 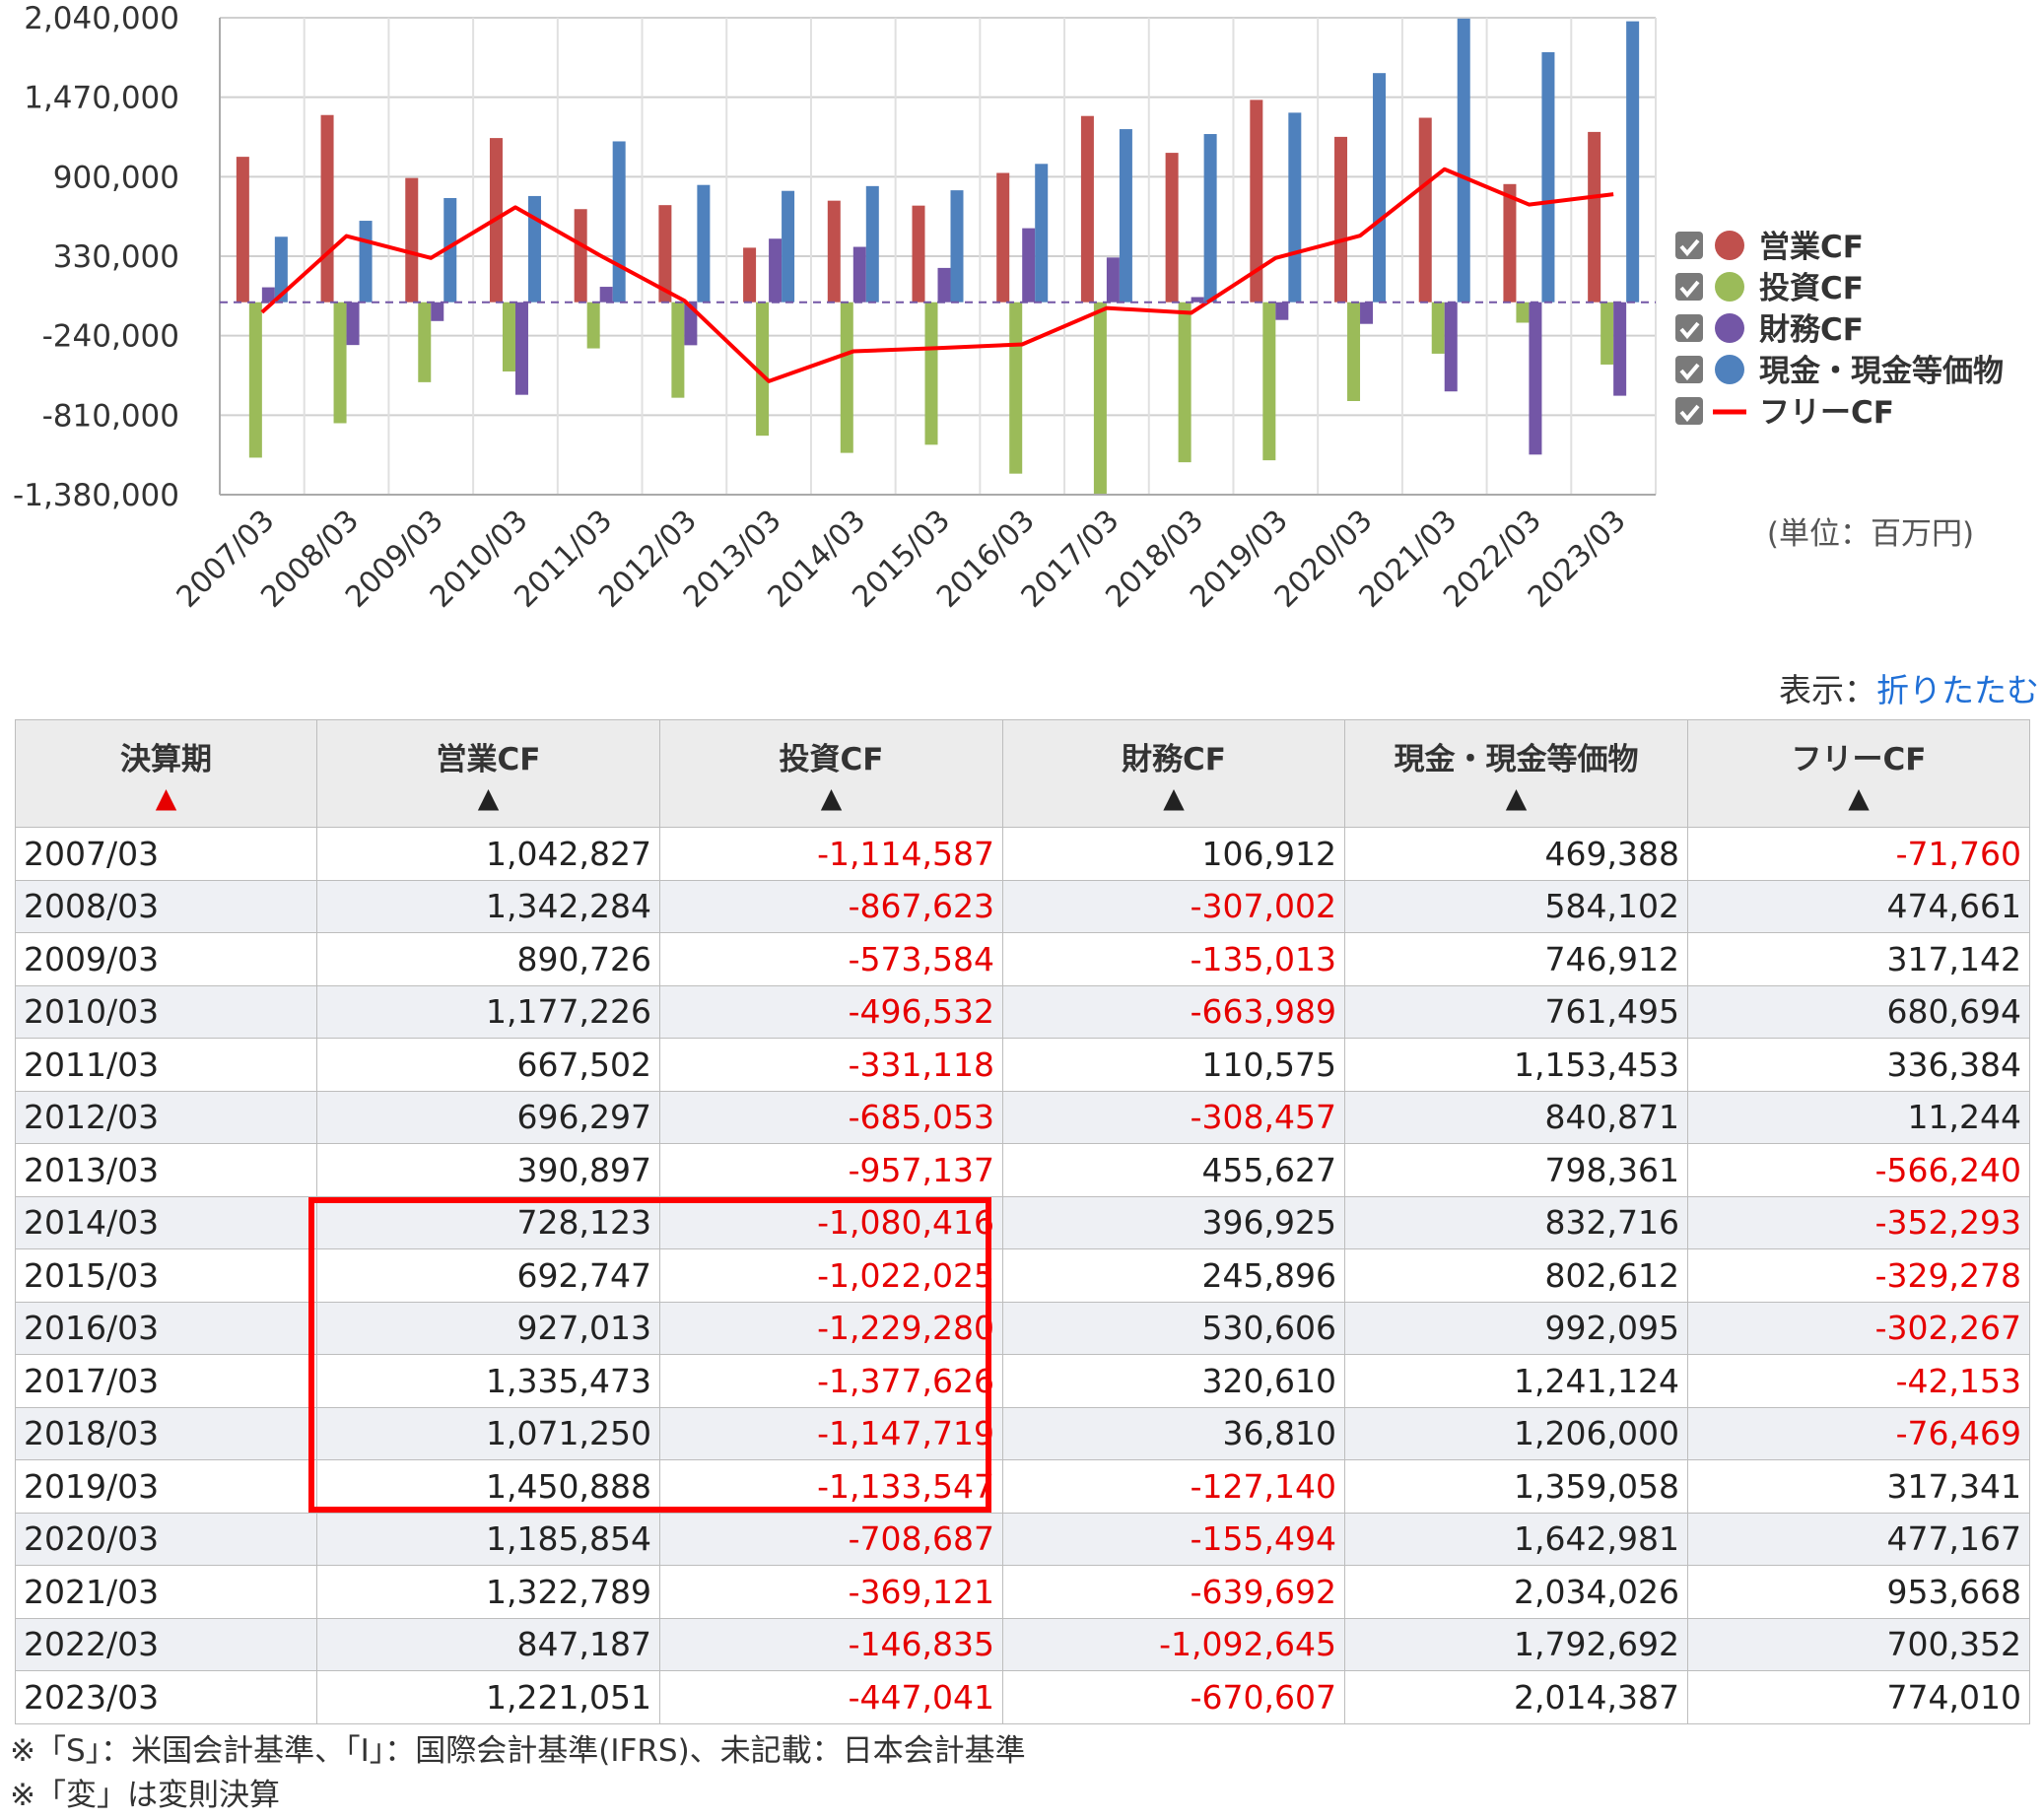 I want to click on value-cell: -352,293, so click(x=1858, y=1222).